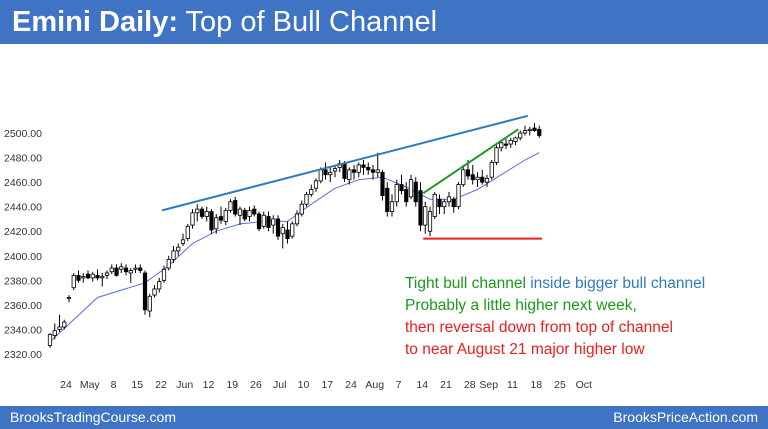 The height and width of the screenshot is (429, 768). I want to click on y-tick-label: 2500.00, so click(23, 134).